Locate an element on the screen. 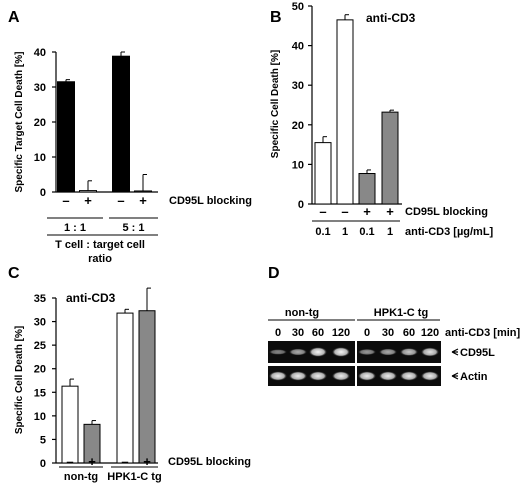  blot-time-caption: anti-CD3 [min] is located at coordinates (482, 333).